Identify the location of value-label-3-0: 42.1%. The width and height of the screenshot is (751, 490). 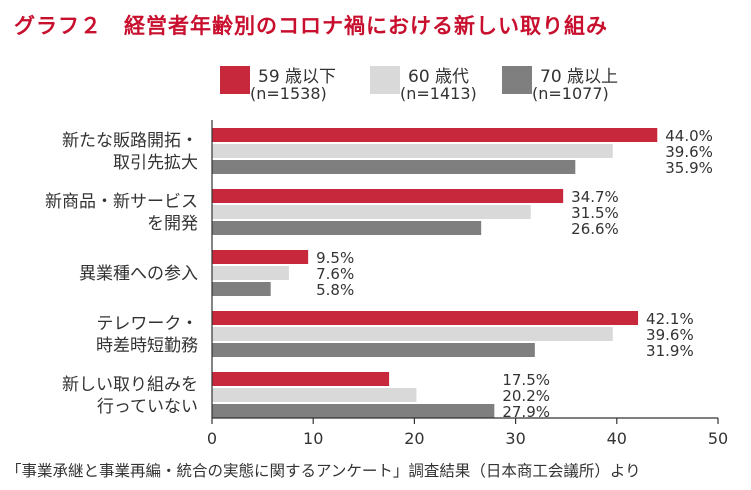
(670, 319).